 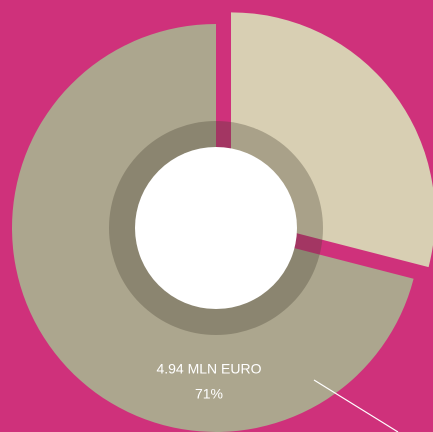 What do you see at coordinates (356, 405) in the screenshot?
I see `leader-line` at bounding box center [356, 405].